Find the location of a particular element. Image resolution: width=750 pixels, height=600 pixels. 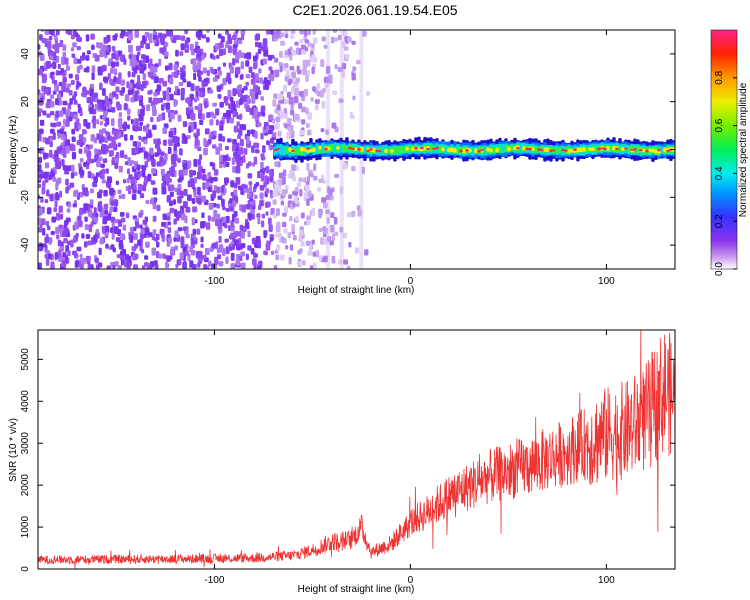

y-tick-label: 5000 is located at coordinates (25, 359).